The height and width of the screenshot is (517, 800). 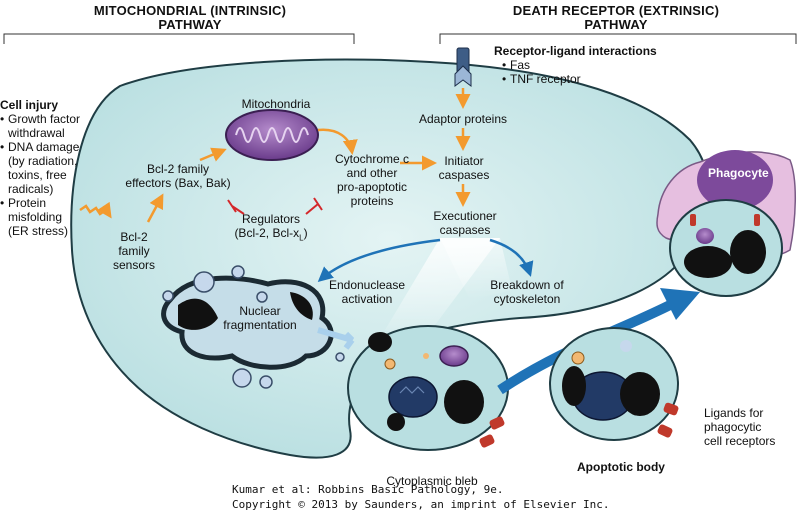 What do you see at coordinates (738, 173) in the screenshot?
I see `phagocyte-label: Phagocyte` at bounding box center [738, 173].